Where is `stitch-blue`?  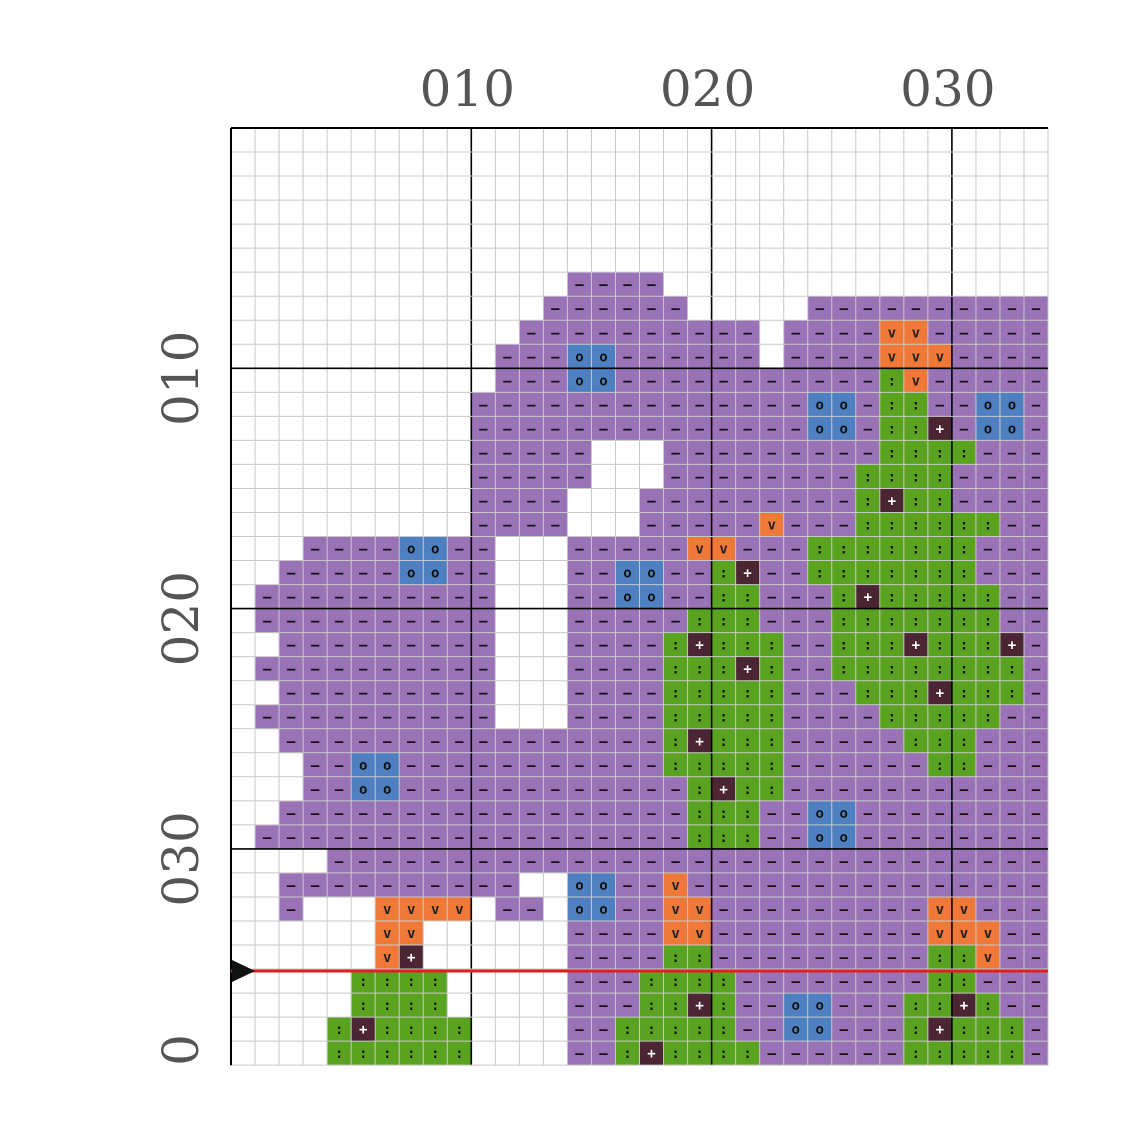 stitch-blue is located at coordinates (603, 380).